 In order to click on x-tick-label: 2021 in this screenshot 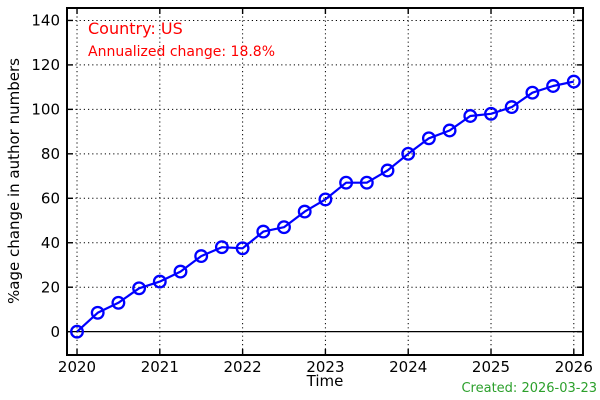, I will do `click(160, 367)`.